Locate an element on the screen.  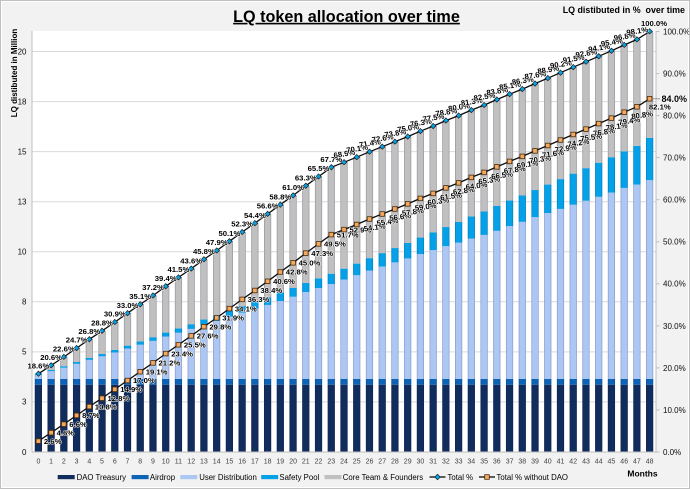
svg-text: 80.8% is located at coordinates (642, 115).